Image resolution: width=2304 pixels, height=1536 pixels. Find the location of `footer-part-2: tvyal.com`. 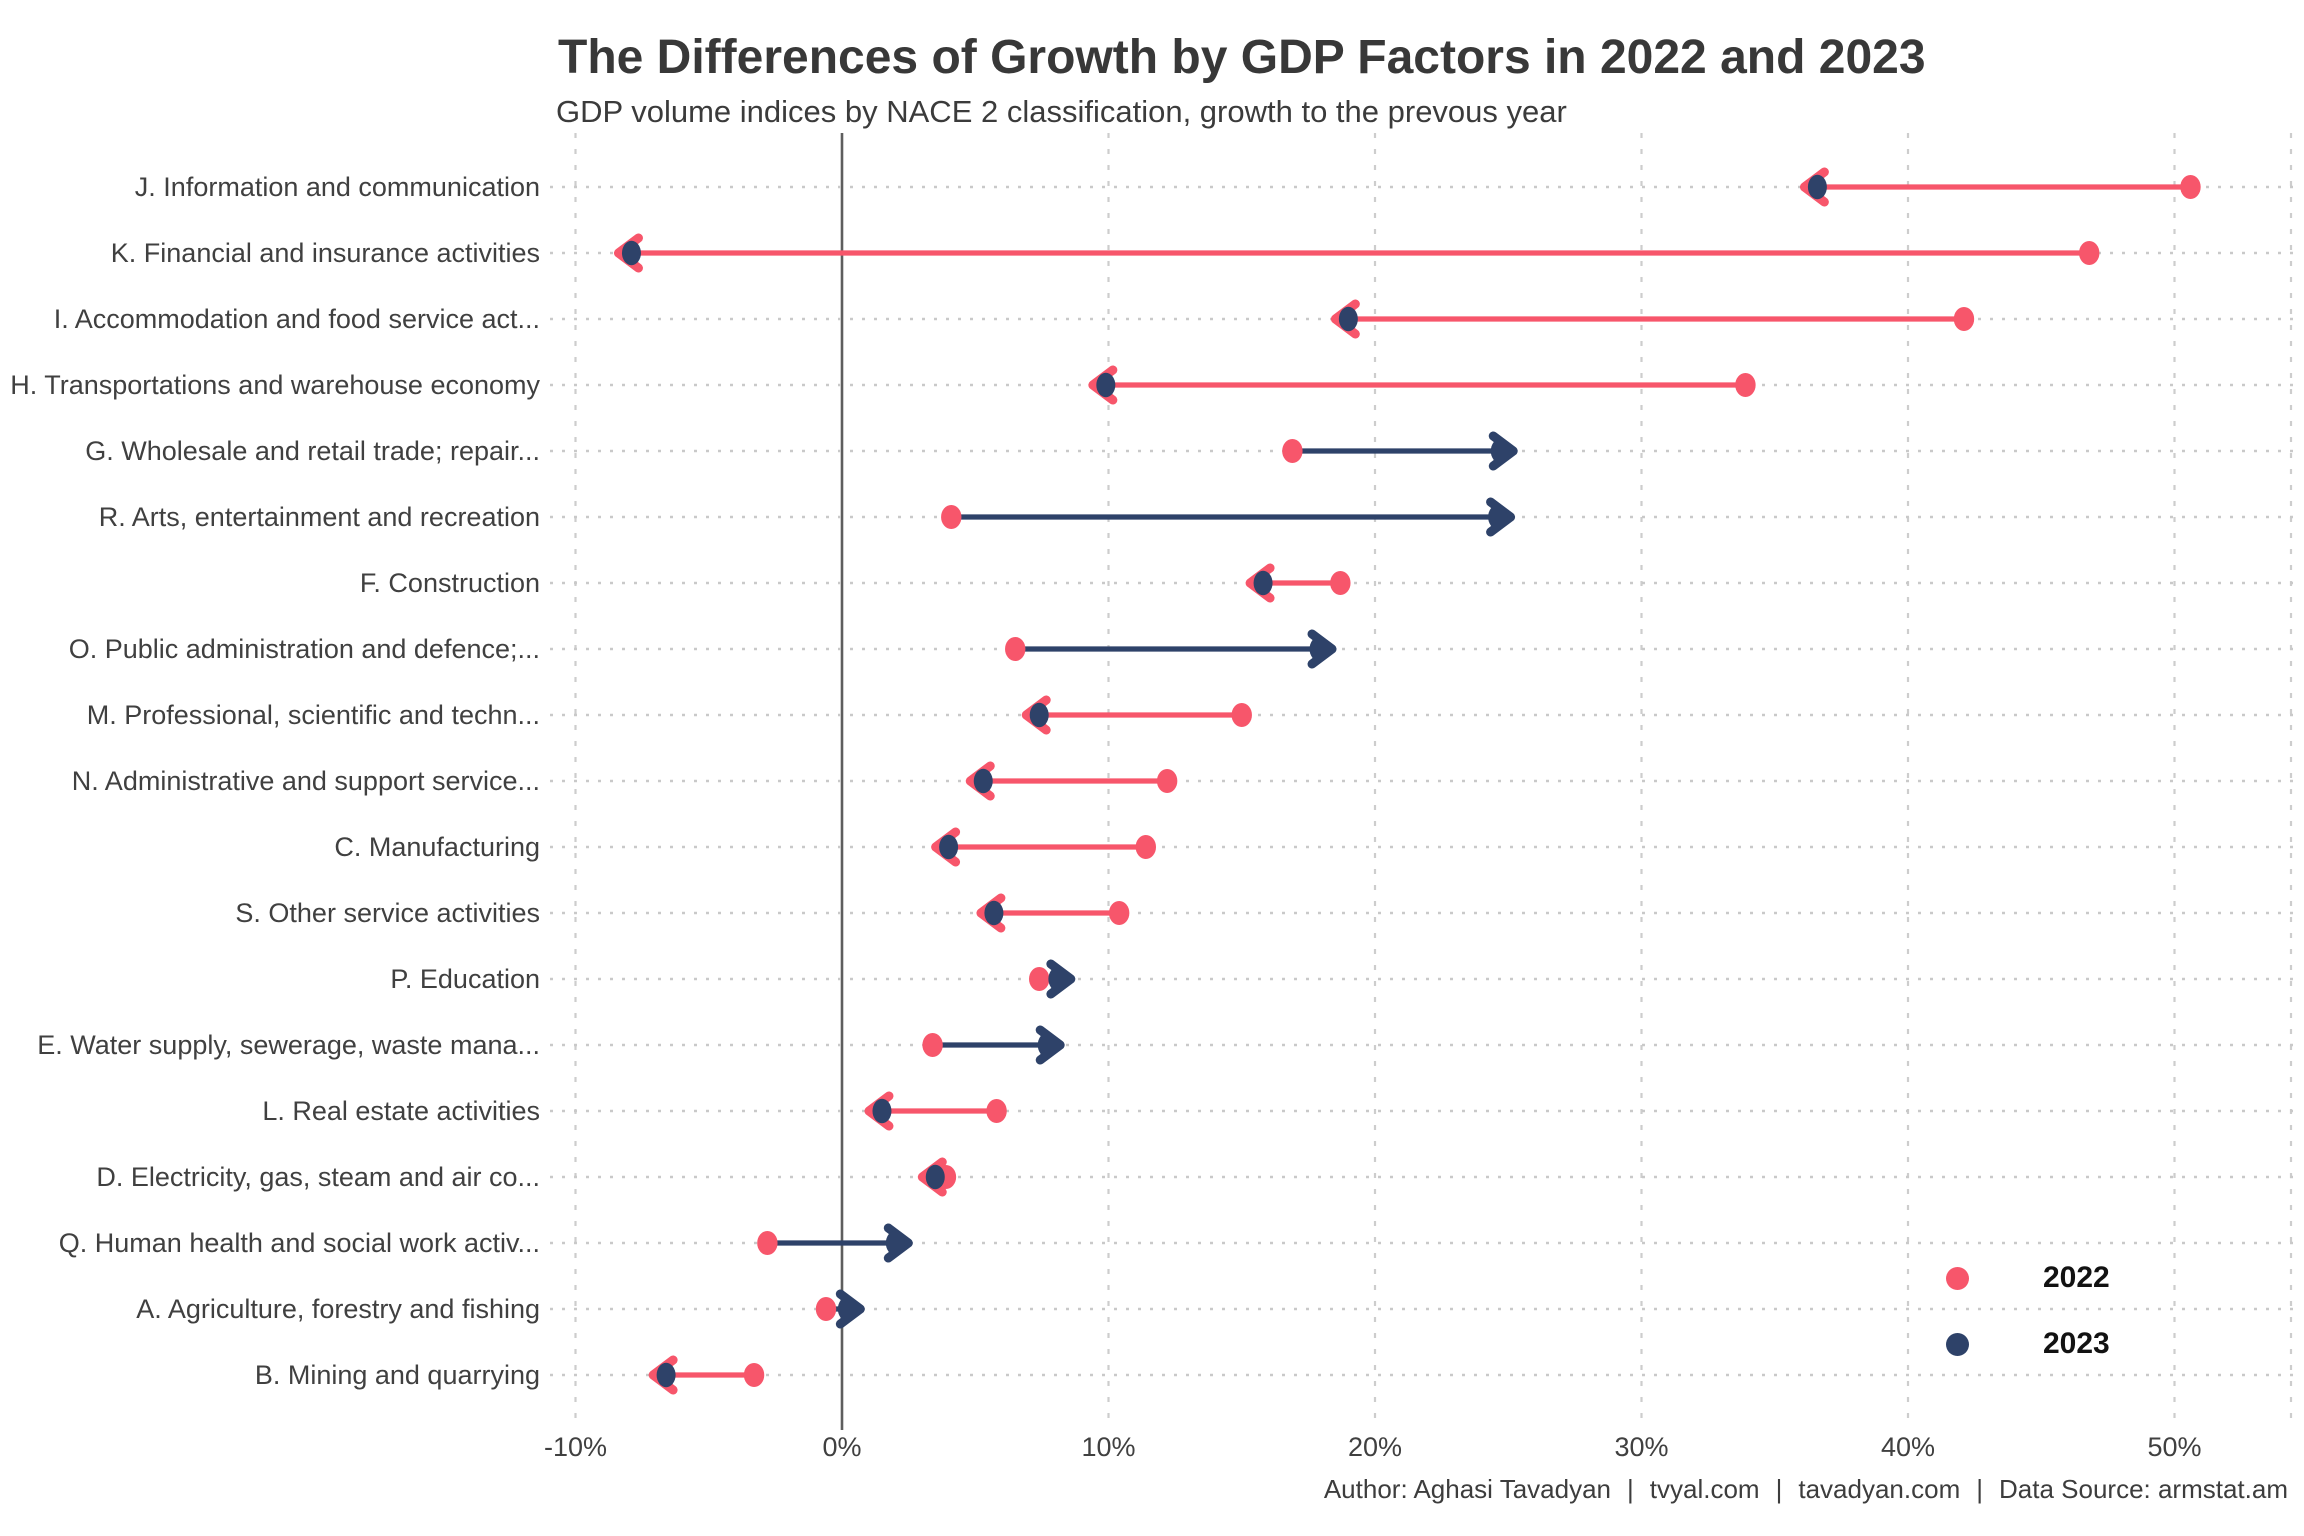

footer-part-2: tvyal.com is located at coordinates (1704, 1489).